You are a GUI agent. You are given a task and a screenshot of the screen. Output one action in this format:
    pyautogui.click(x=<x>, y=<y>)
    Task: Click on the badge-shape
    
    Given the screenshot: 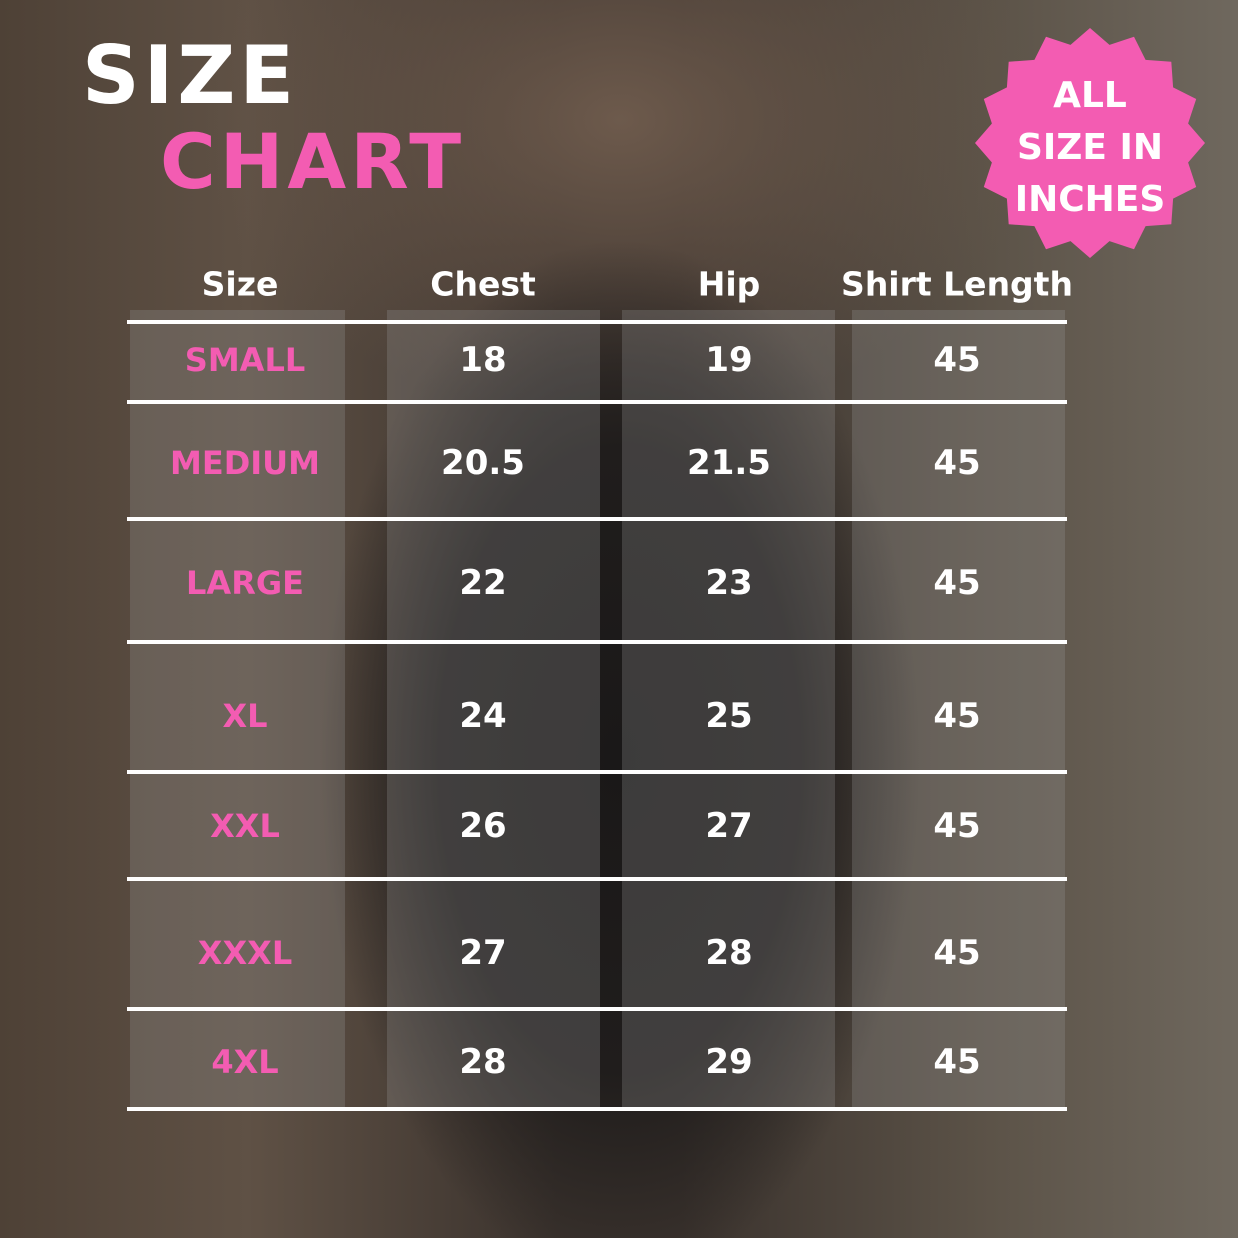 What is the action you would take?
    pyautogui.click(x=1090, y=143)
    